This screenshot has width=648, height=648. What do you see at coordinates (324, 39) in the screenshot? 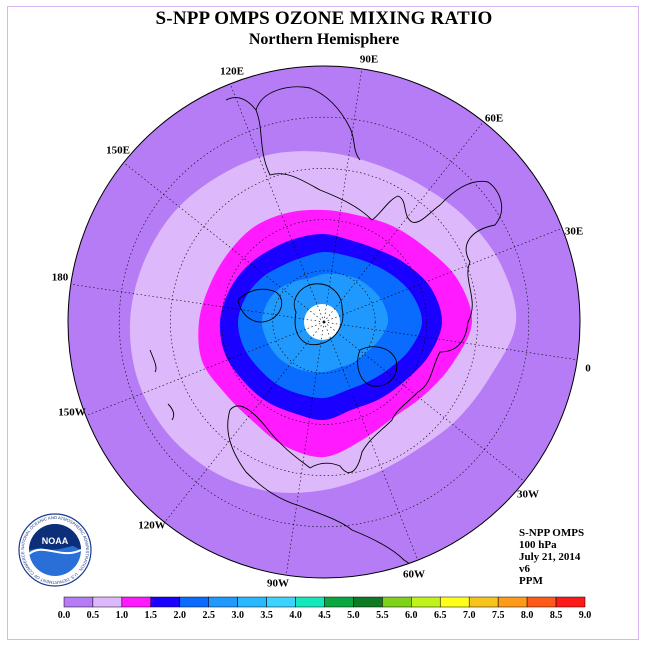
I see `map-subtitle: Northern Hemisphere` at bounding box center [324, 39].